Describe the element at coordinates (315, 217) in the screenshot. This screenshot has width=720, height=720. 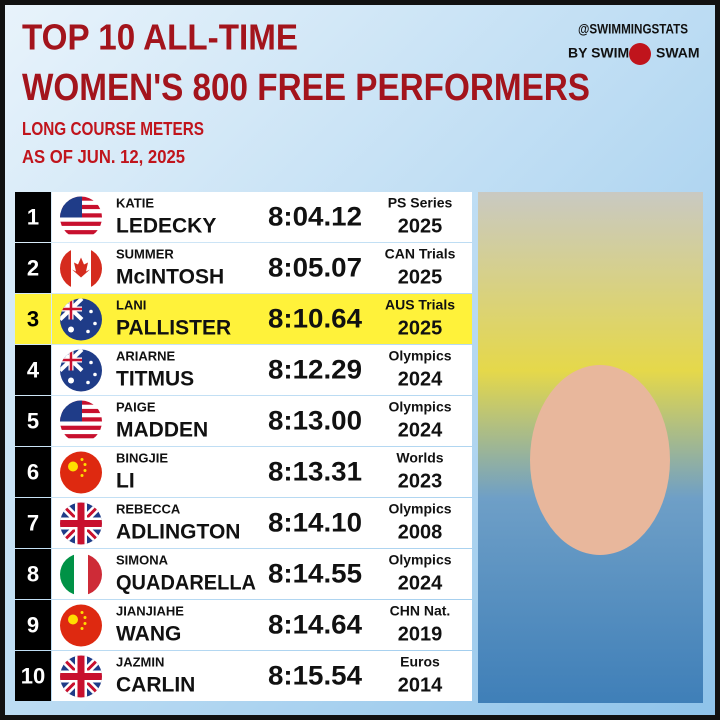
I see `time: 8:04.12` at that location.